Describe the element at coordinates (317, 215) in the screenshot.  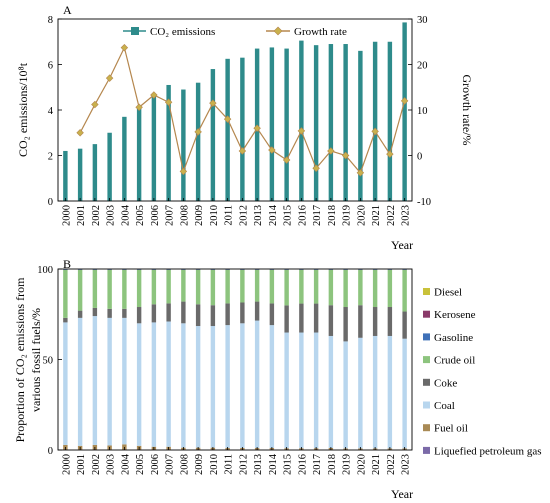
I see `panel-a-x-tick-label: 2017` at that location.